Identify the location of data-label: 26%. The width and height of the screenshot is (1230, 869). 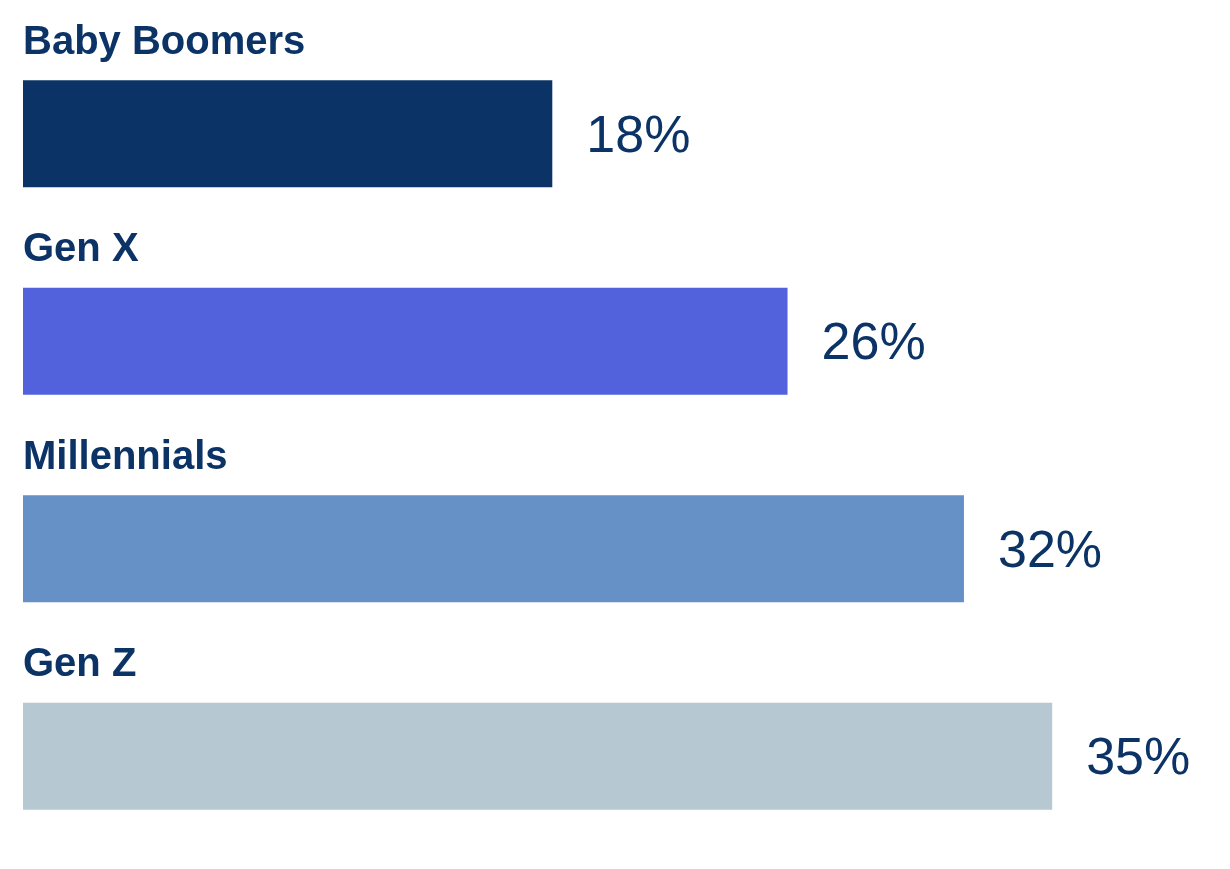
(873, 341).